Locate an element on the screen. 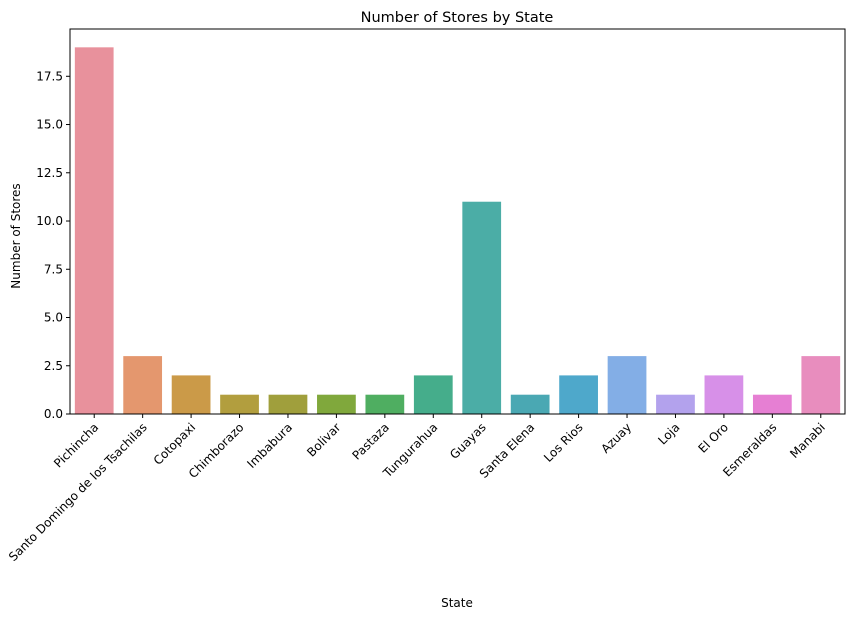  x-tick-label: Guayas is located at coordinates (468, 441).